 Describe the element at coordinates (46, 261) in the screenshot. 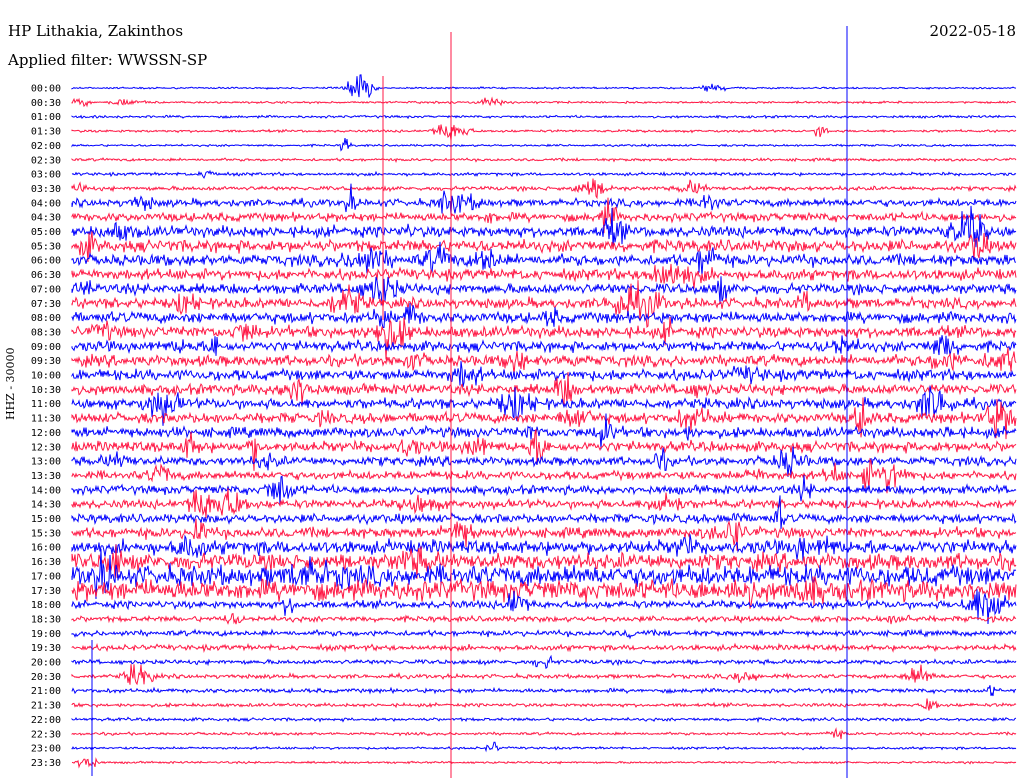

I see `time-tick-label: 06:00` at that location.